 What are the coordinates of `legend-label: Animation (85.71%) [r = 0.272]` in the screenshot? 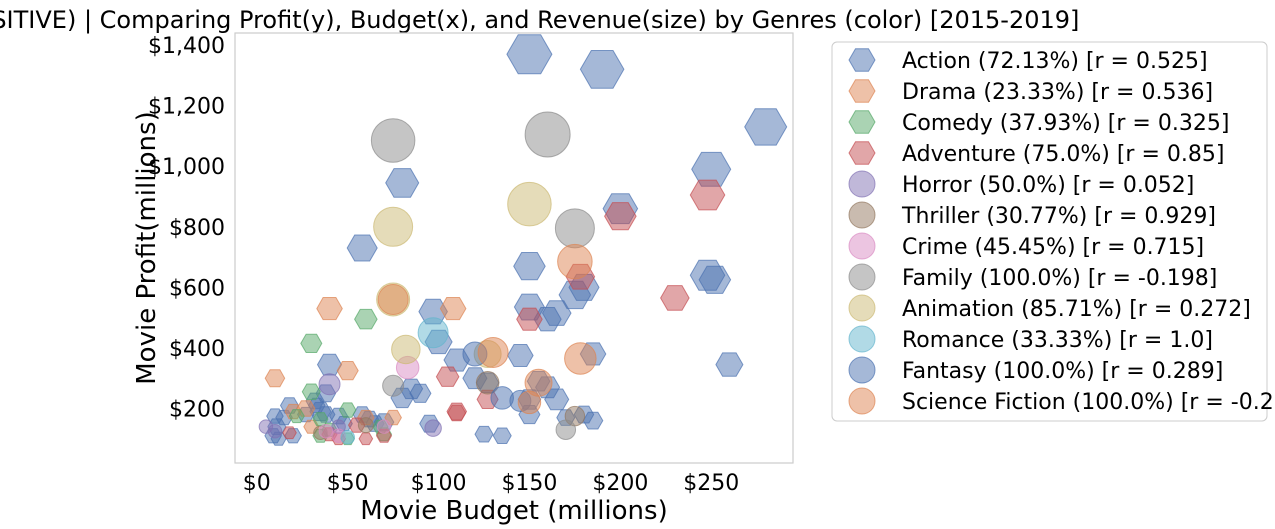 It's located at (1076, 309).